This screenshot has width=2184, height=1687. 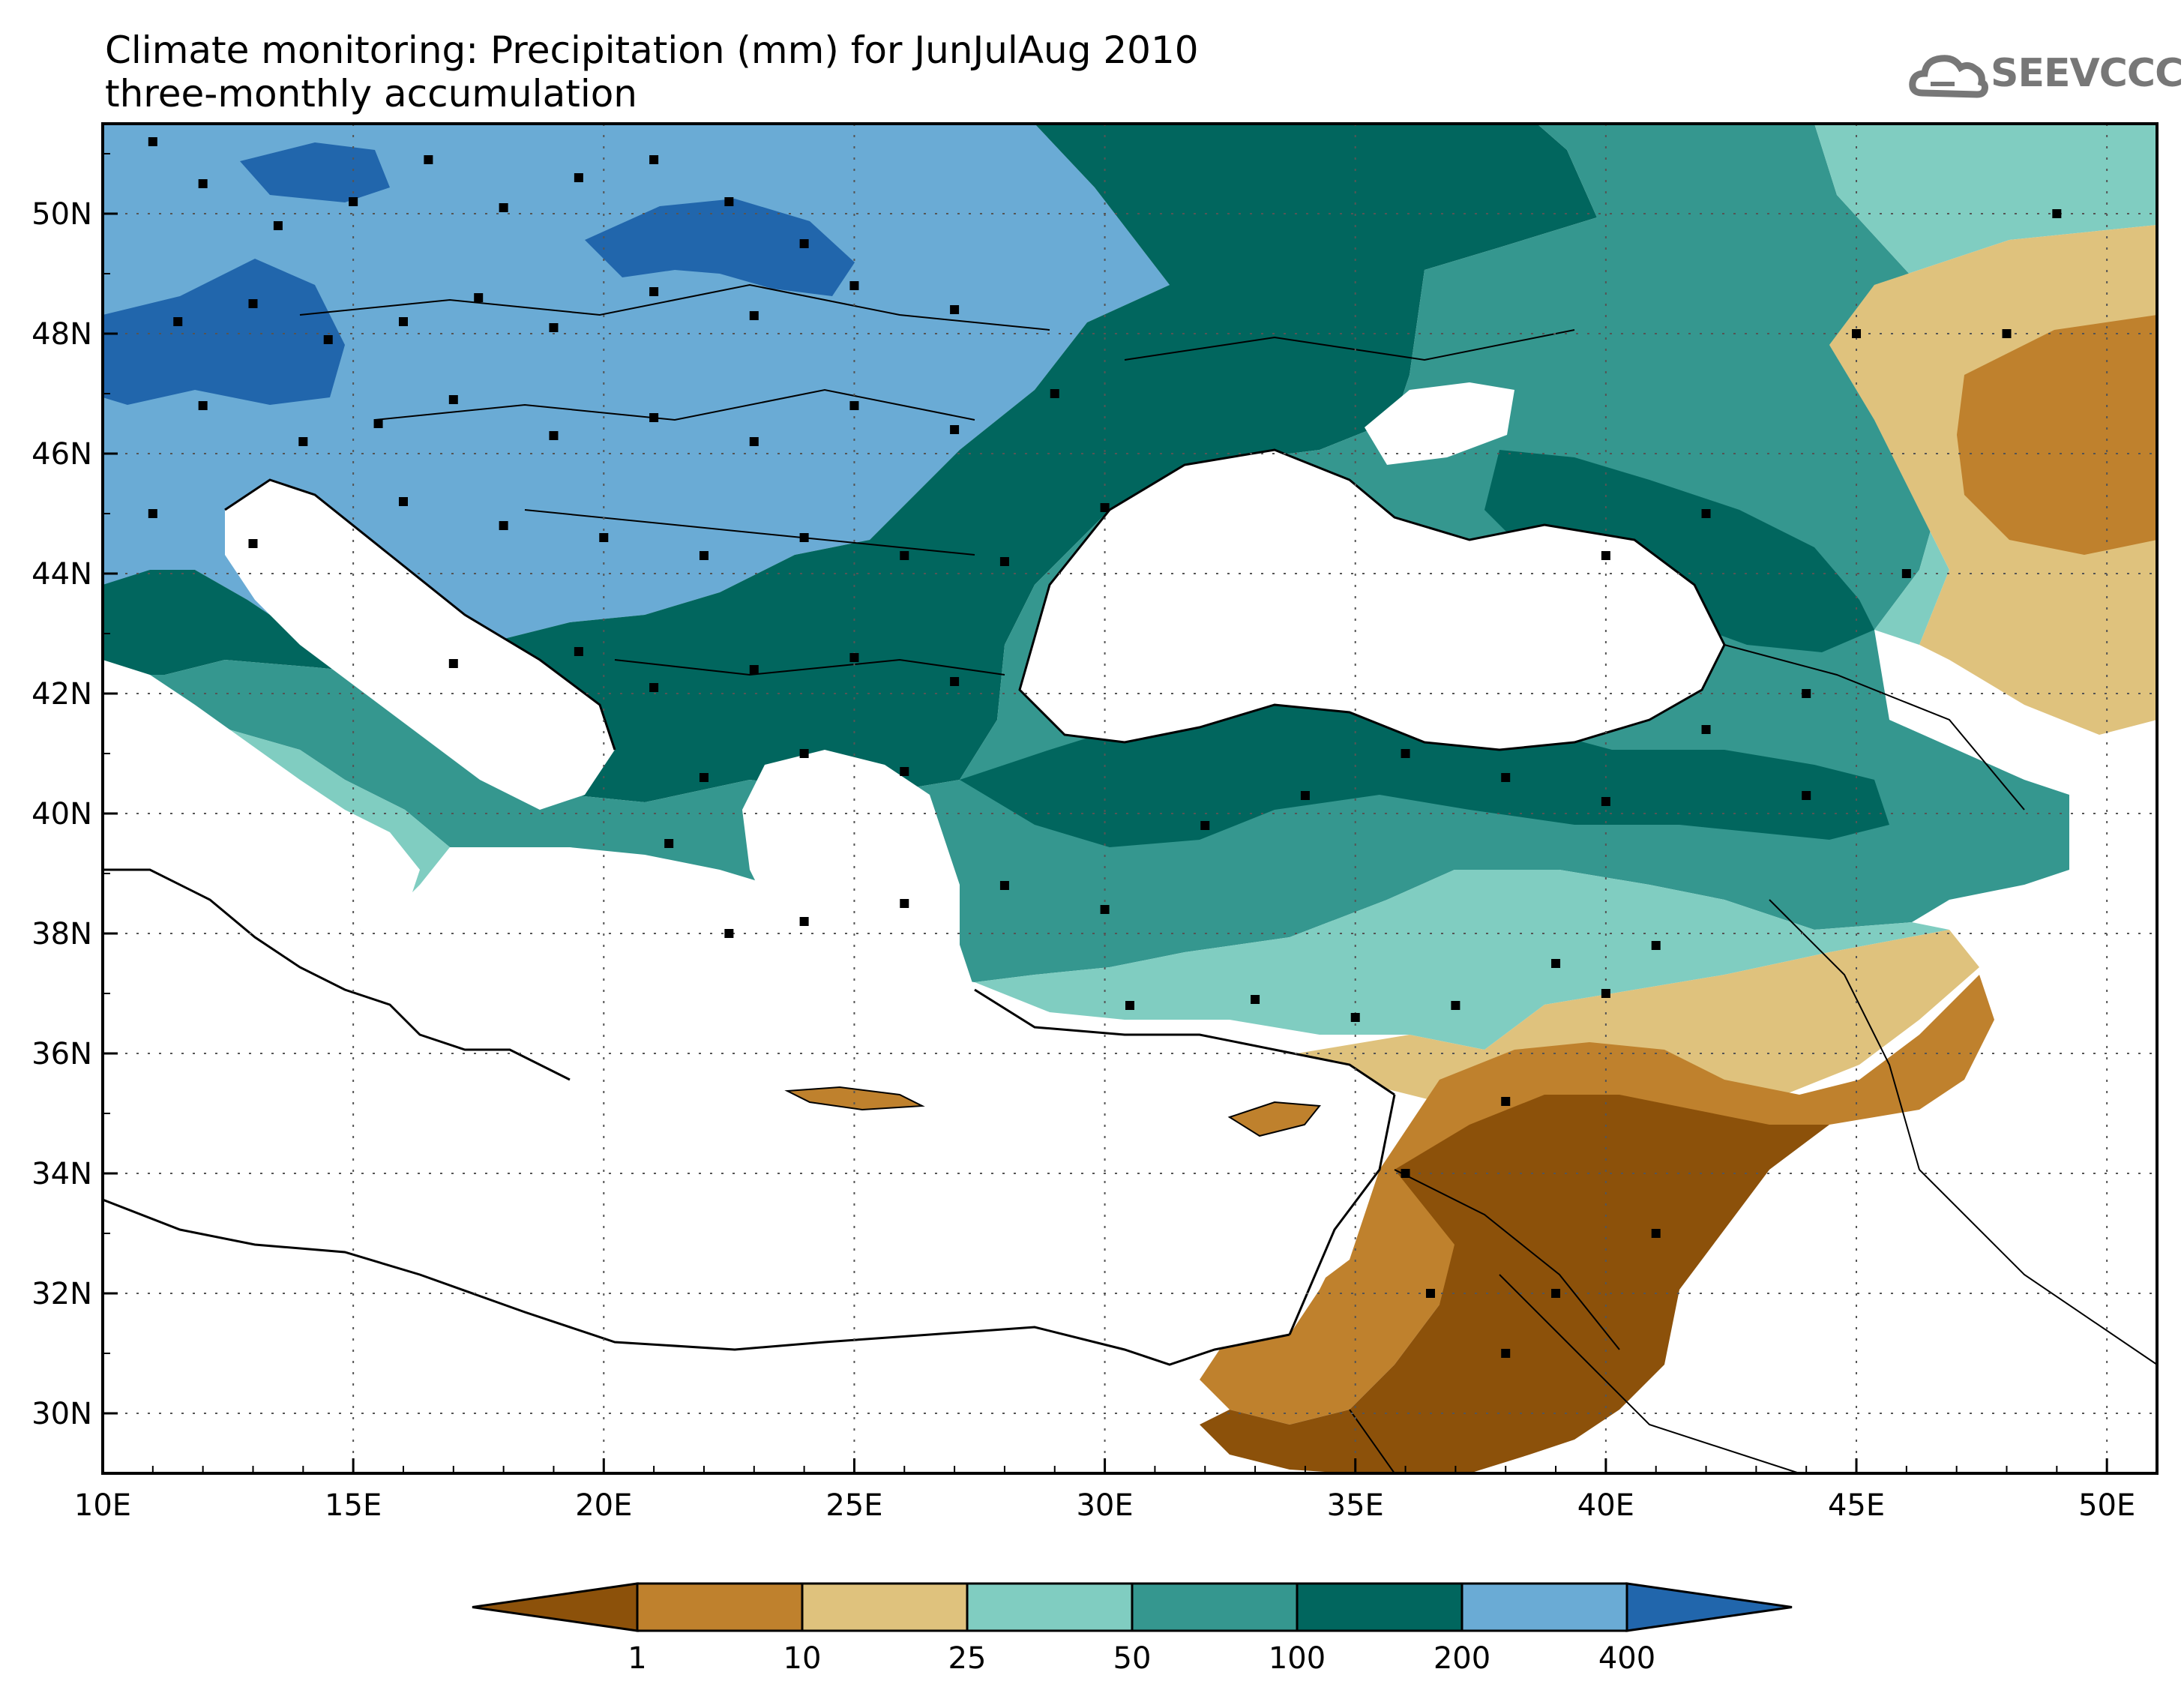 What do you see at coordinates (1462, 960) in the screenshot?
I see `field-25-50-south` at bounding box center [1462, 960].